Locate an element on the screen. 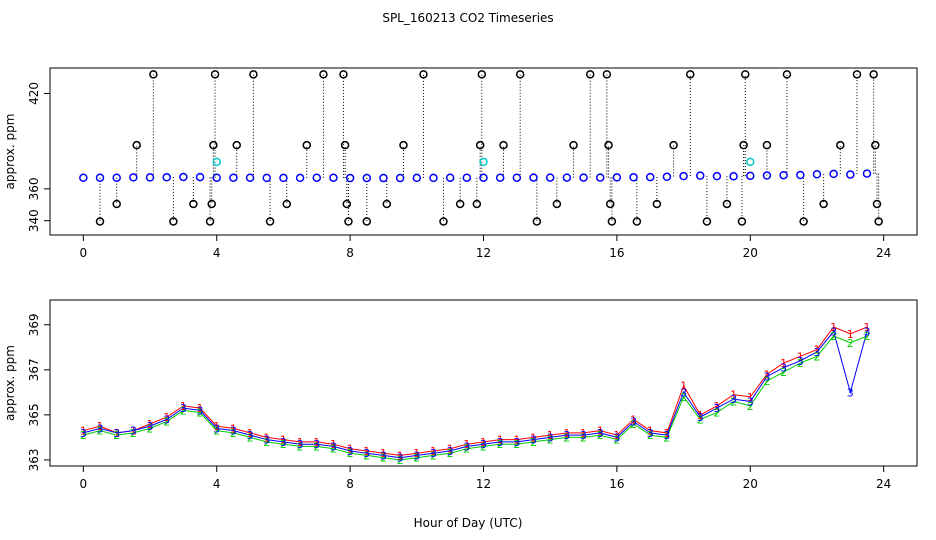 This screenshot has width=936, height=540. x-tick-label: 16 is located at coordinates (616, 484).